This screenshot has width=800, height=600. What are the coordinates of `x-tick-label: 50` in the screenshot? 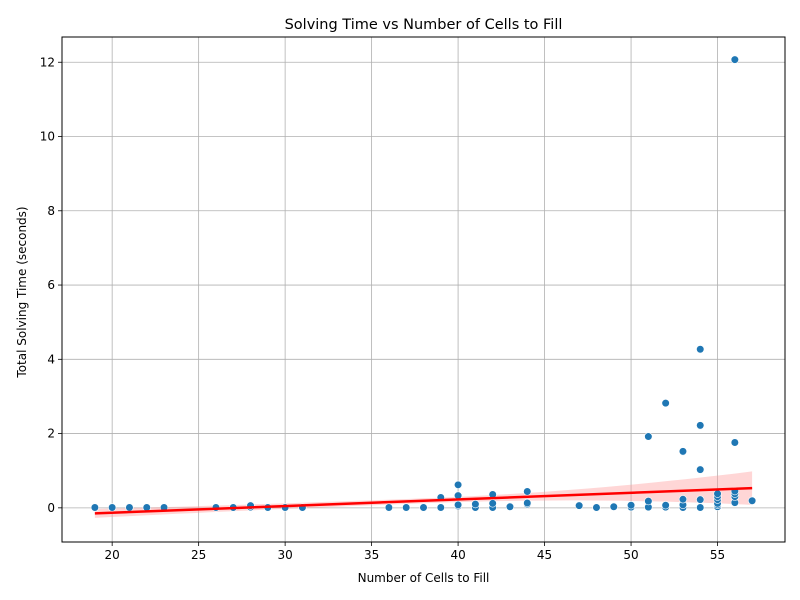 It's located at (630, 555).